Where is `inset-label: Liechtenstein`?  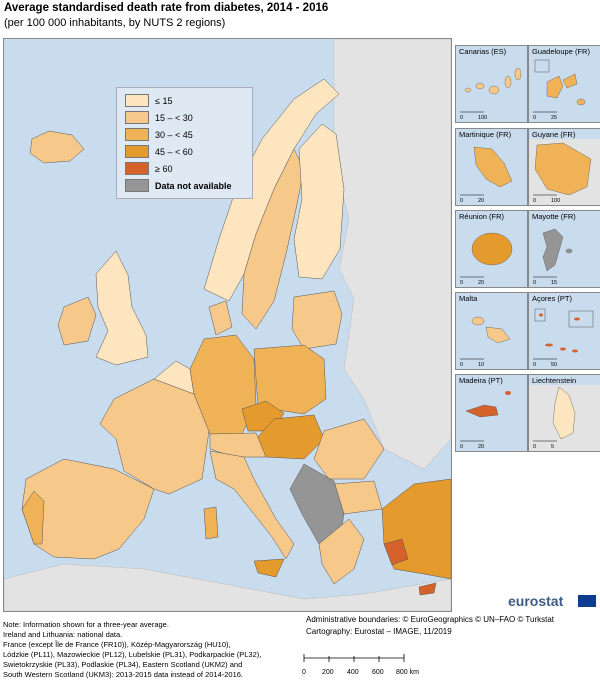 inset-label: Liechtenstein is located at coordinates (554, 380).